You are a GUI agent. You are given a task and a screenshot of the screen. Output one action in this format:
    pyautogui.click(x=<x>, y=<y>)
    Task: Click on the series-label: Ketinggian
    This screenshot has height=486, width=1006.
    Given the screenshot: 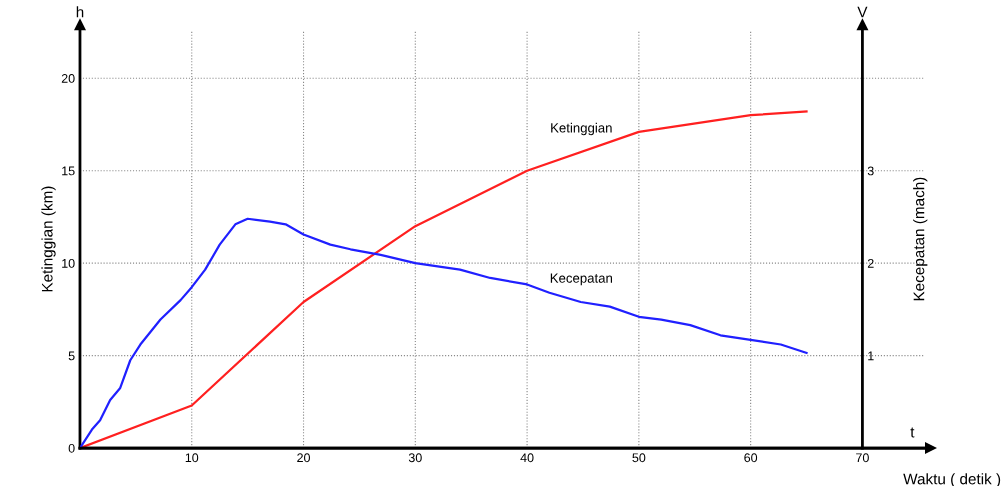 What is the action you would take?
    pyautogui.click(x=581, y=129)
    